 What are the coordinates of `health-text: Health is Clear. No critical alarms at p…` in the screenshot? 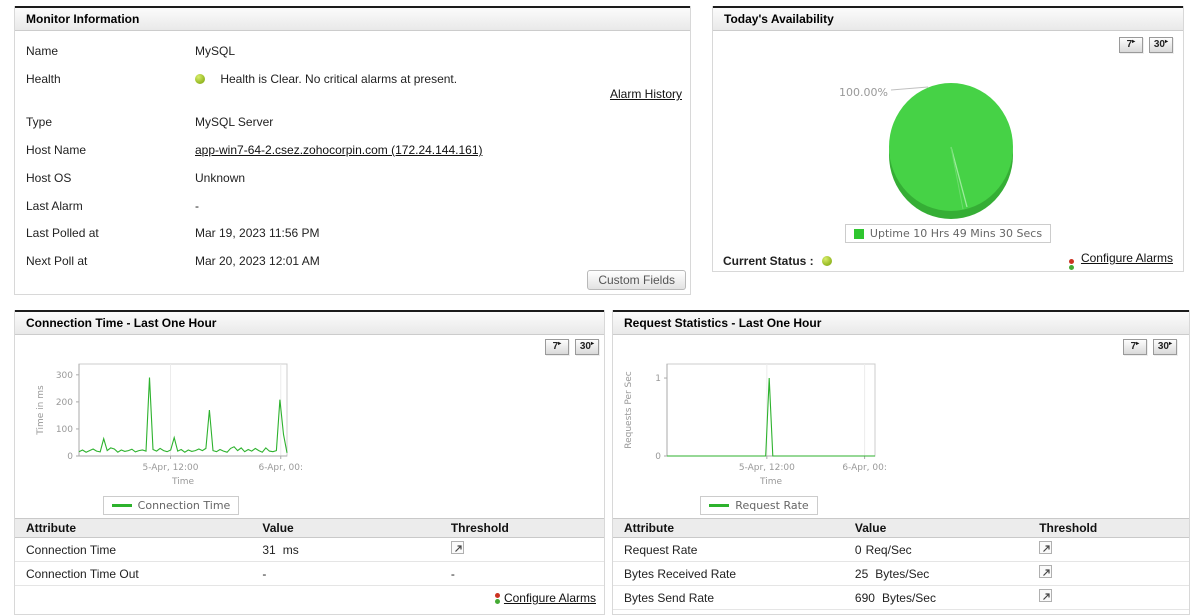 It's located at (339, 79).